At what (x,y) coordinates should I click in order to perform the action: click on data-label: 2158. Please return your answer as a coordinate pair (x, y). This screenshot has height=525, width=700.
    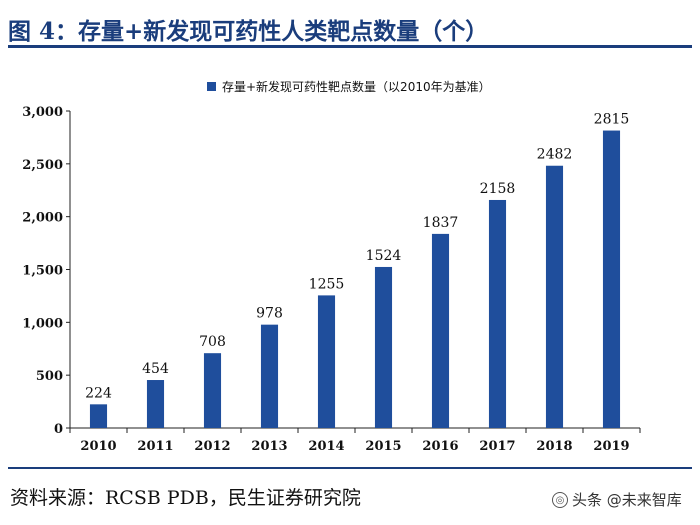
    Looking at the image, I should click on (498, 189).